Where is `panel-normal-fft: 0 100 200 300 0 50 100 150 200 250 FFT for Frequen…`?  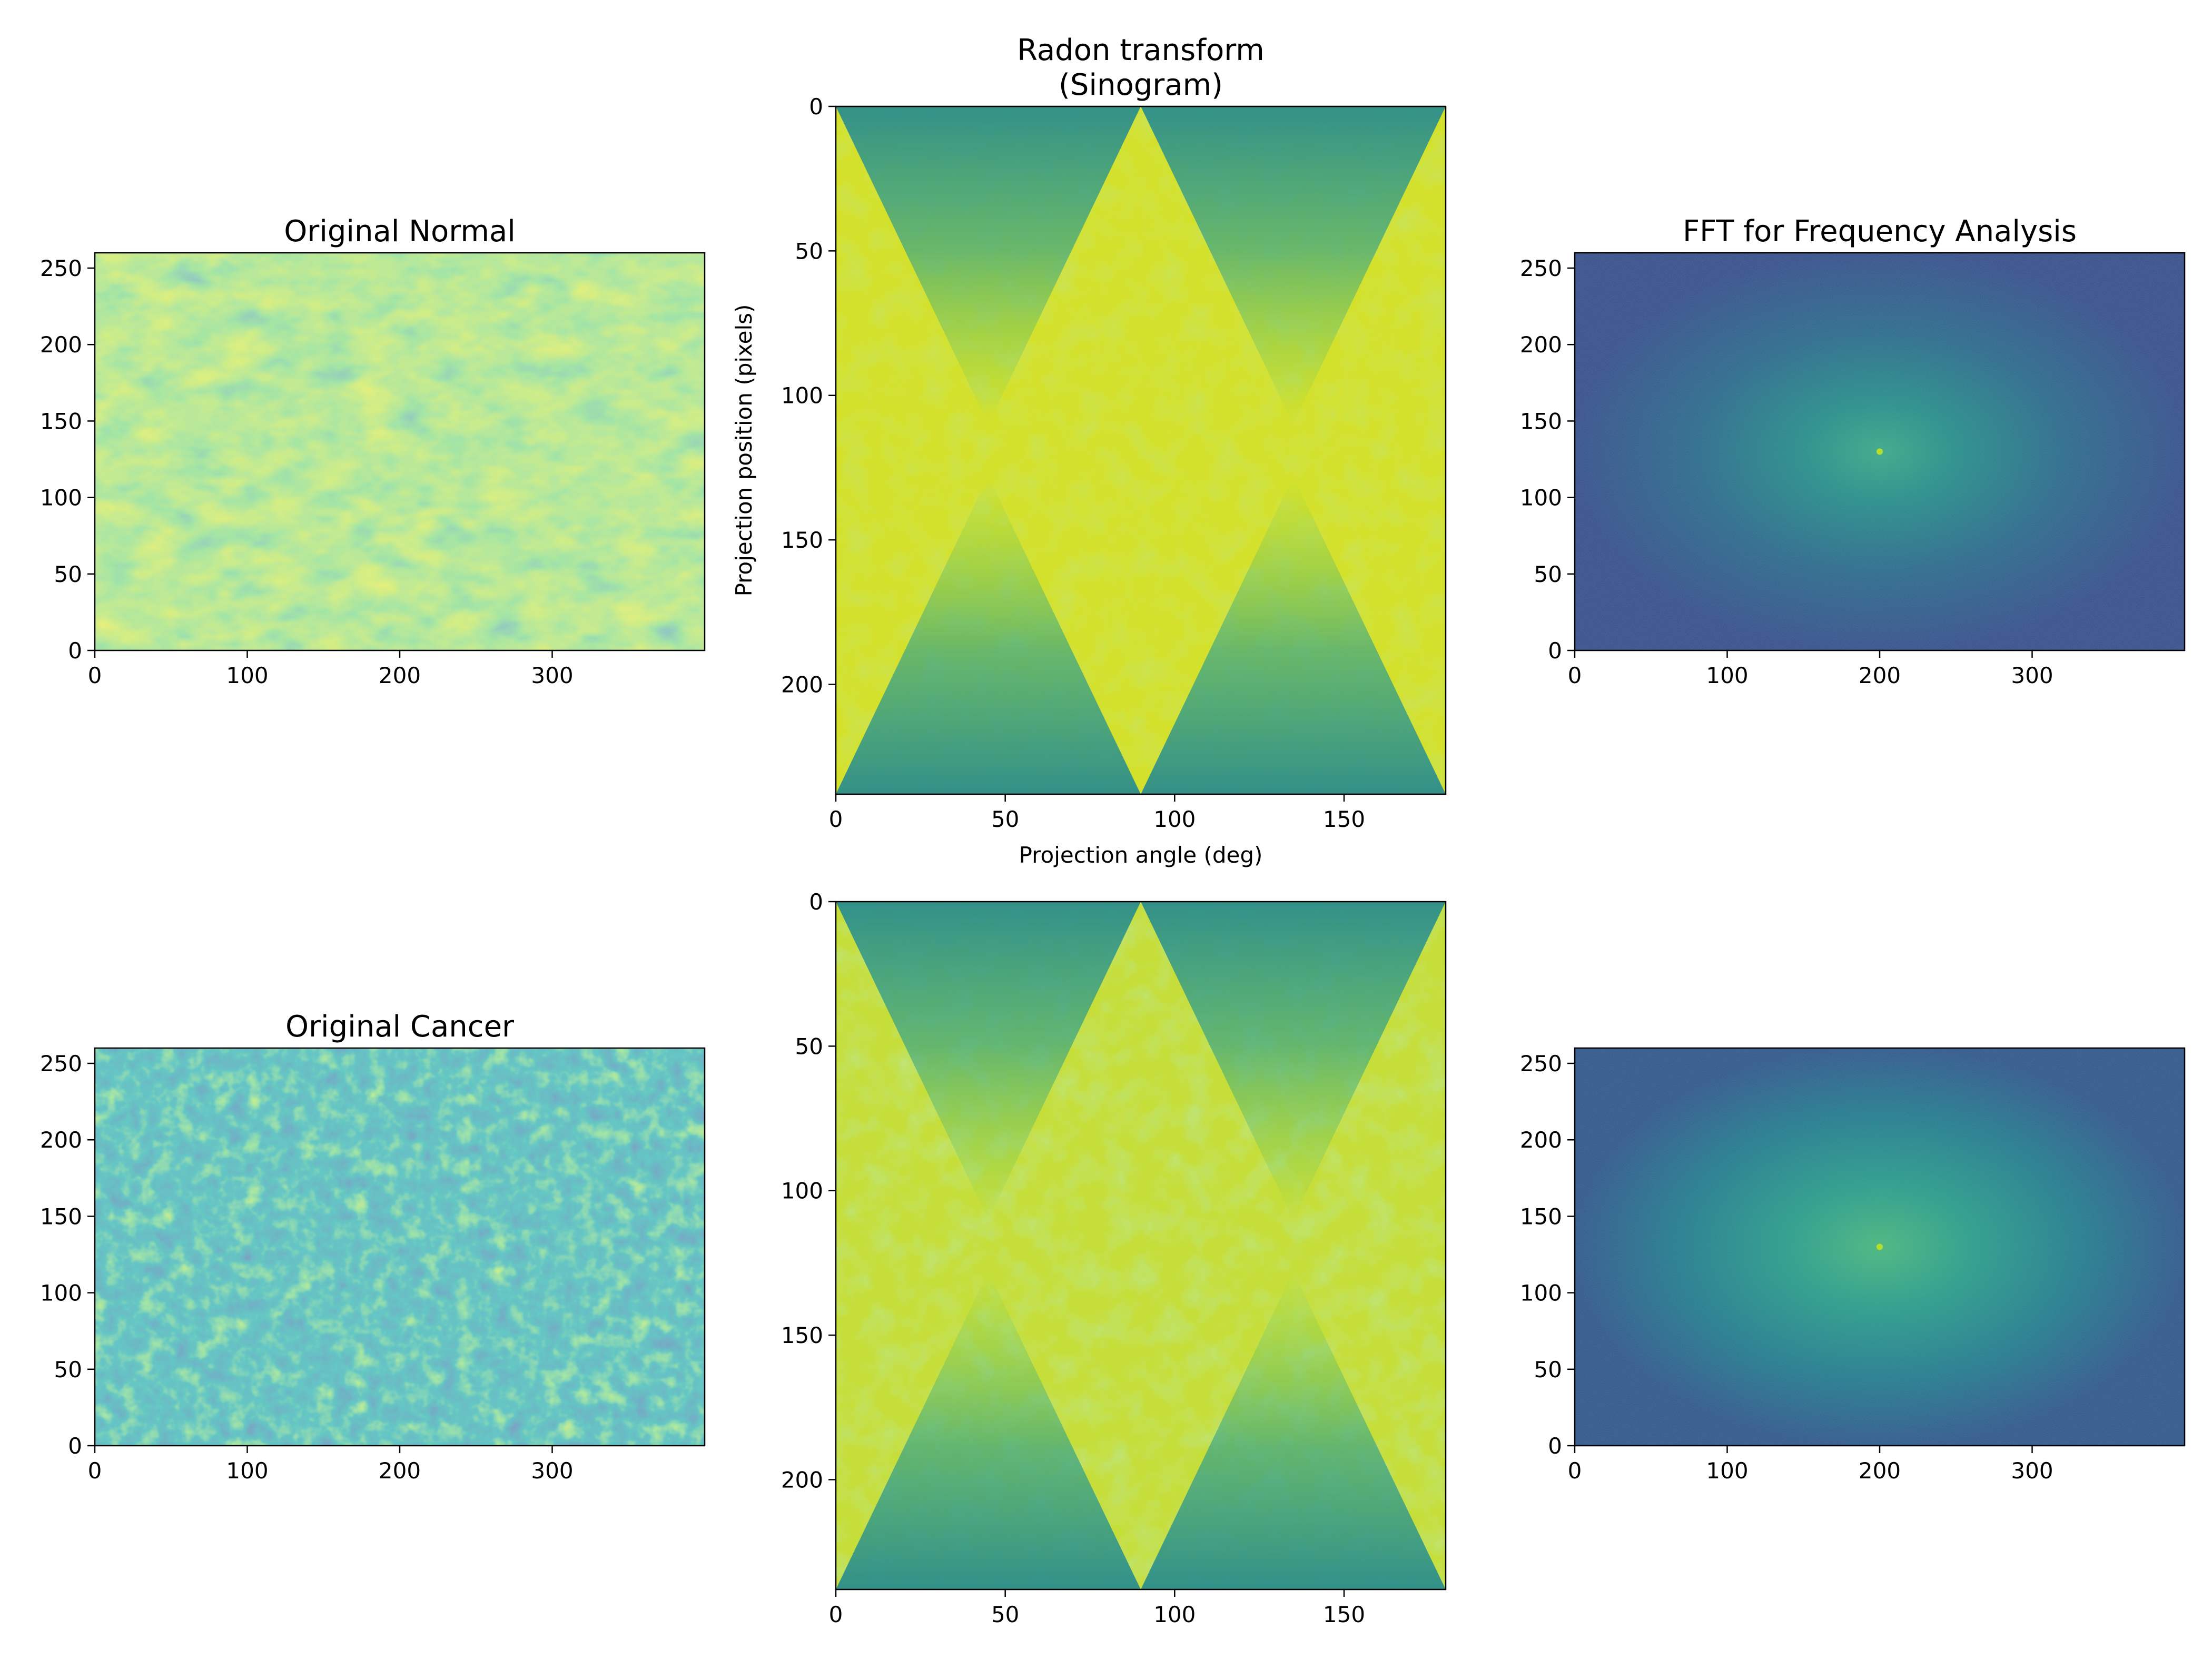
panel-normal-fft: 0 100 200 300 0 50 100 150 200 250 FFT for Frequen… is located at coordinates (1853, 451).